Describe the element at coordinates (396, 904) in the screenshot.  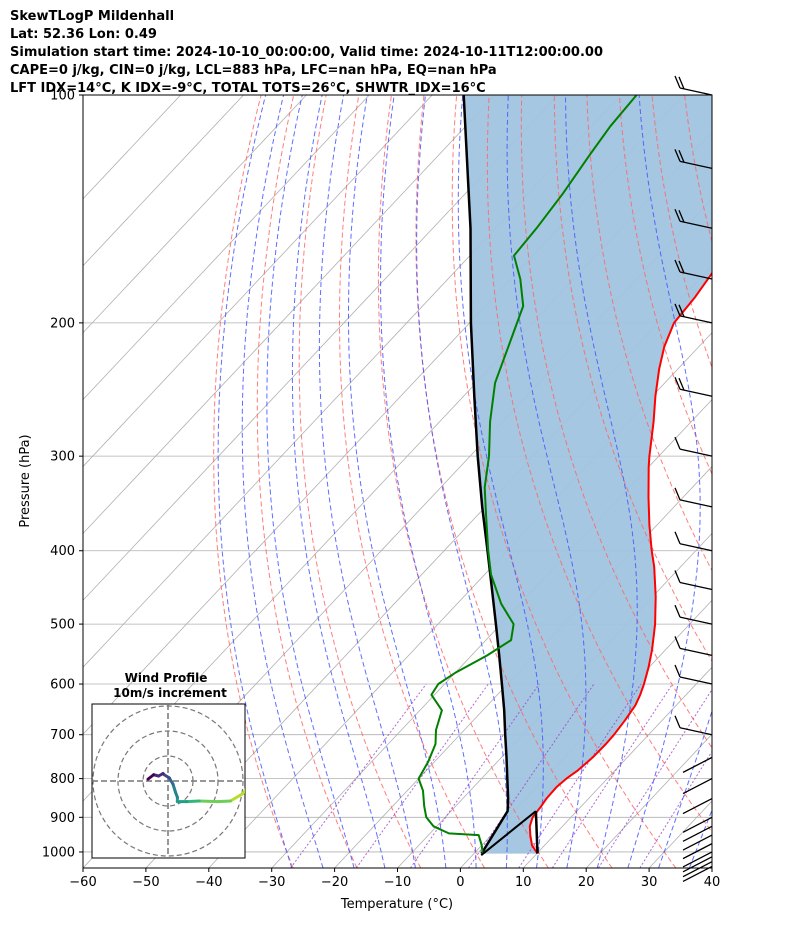
I see `x-axis-label: Temperature (°C)` at that location.